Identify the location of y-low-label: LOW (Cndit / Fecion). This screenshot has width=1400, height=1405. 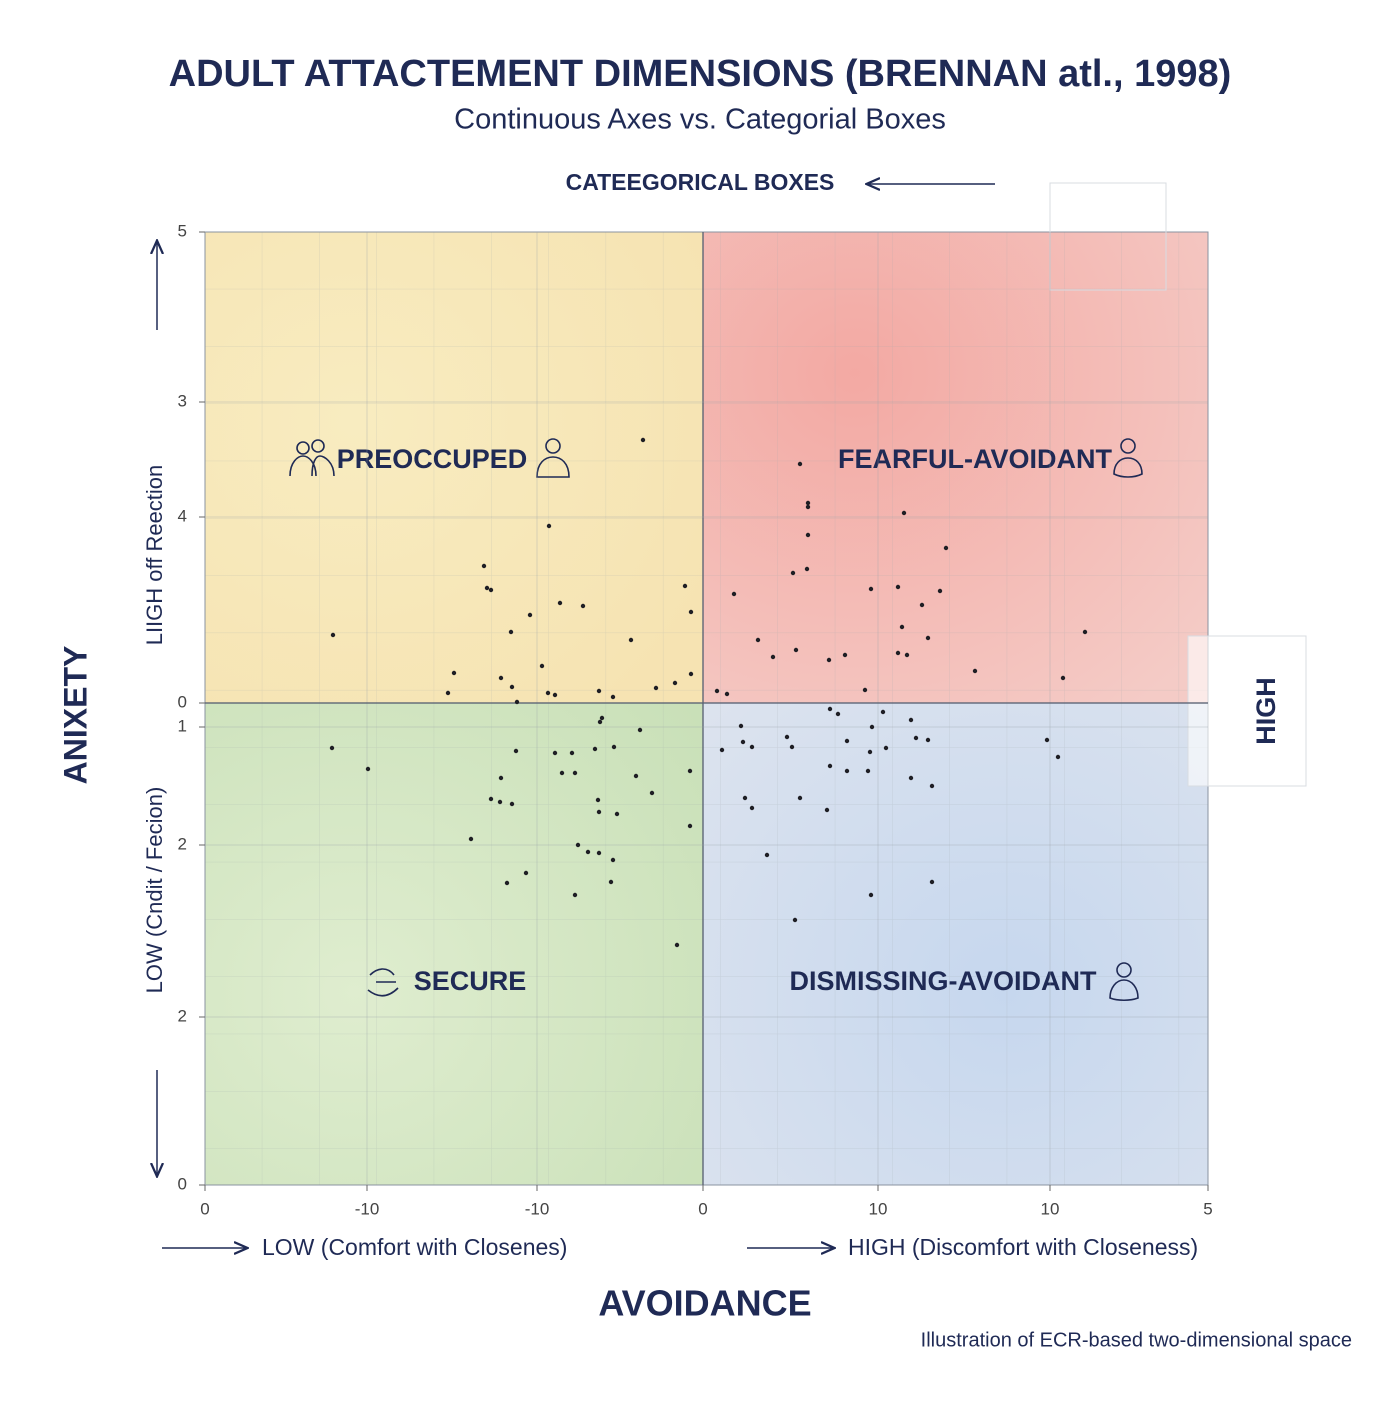
(154, 890).